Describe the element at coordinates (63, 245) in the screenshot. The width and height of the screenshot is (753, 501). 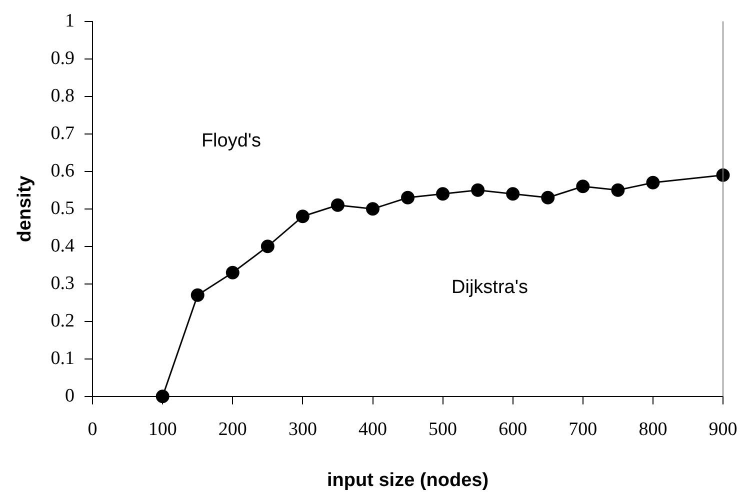
I see `y-tick-label: 0.4` at that location.